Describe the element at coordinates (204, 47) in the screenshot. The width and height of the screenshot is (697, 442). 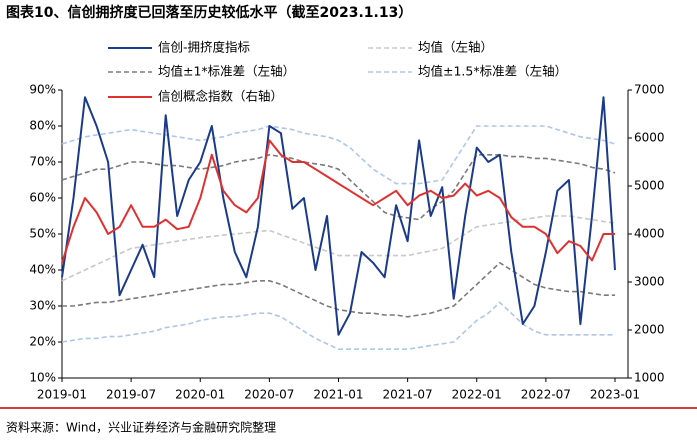
I see `legend-label: 信创-拥挤度指标` at that location.